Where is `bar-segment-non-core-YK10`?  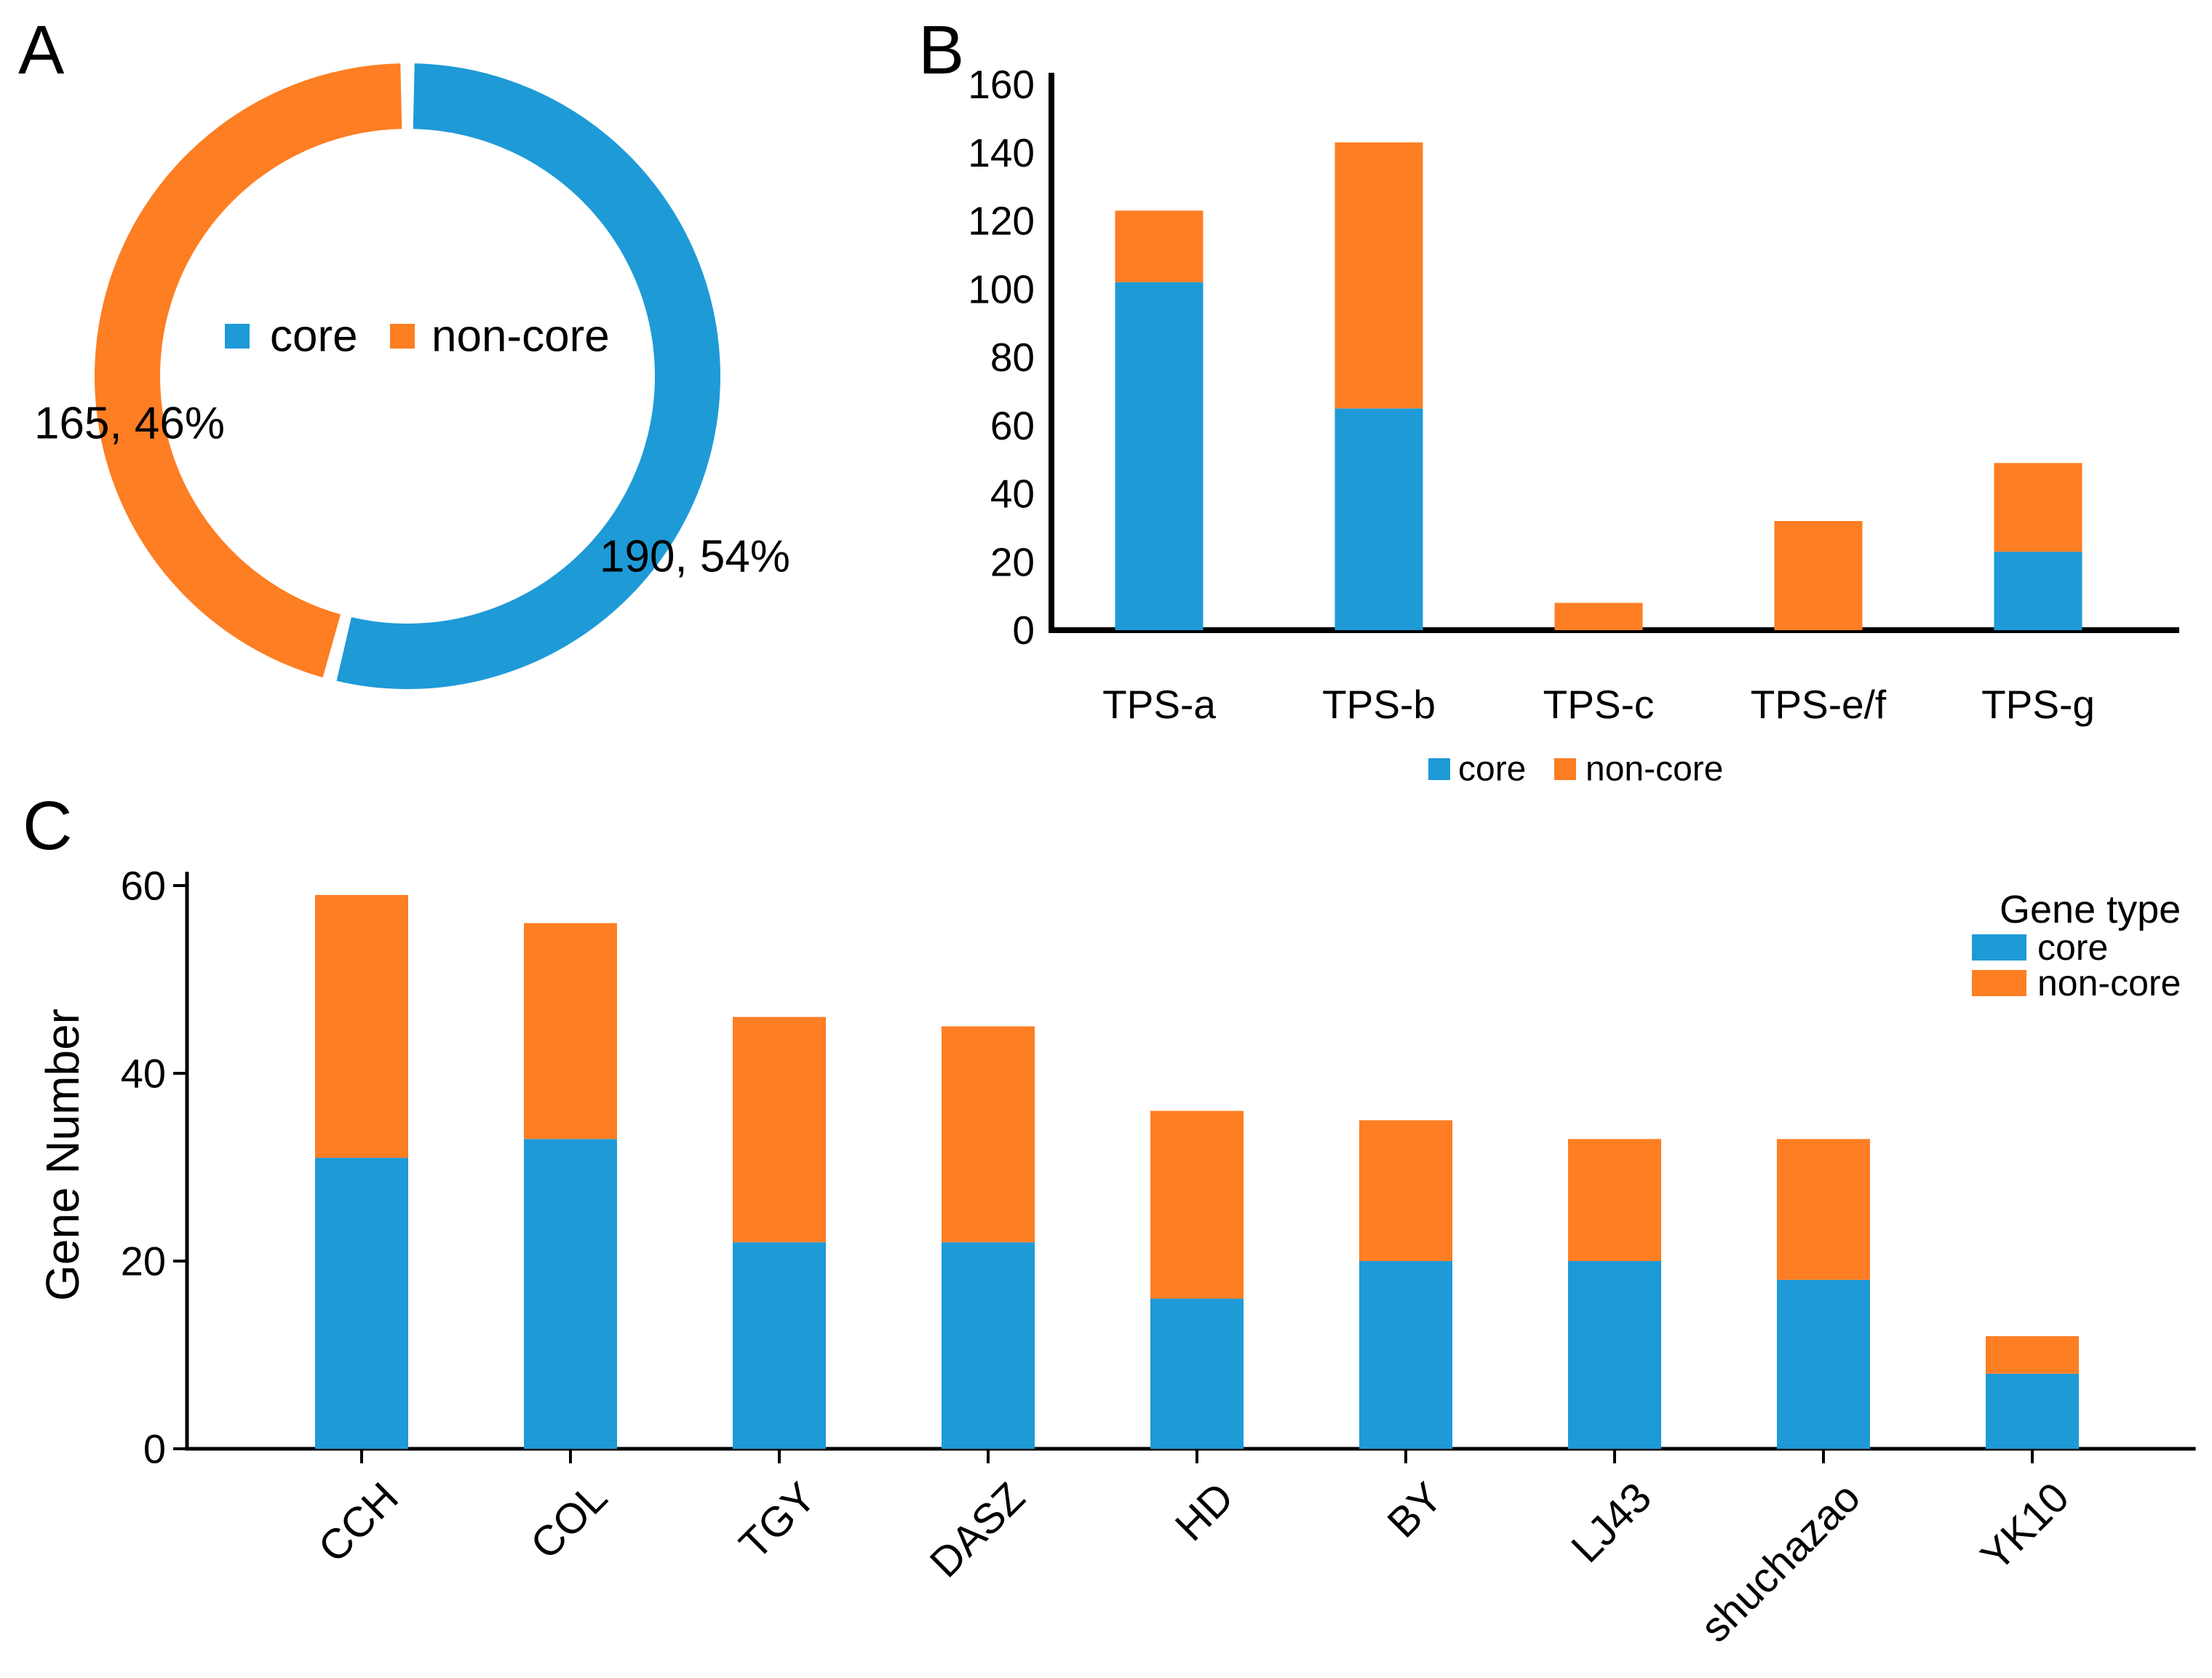 bar-segment-non-core-YK10 is located at coordinates (2032, 1355).